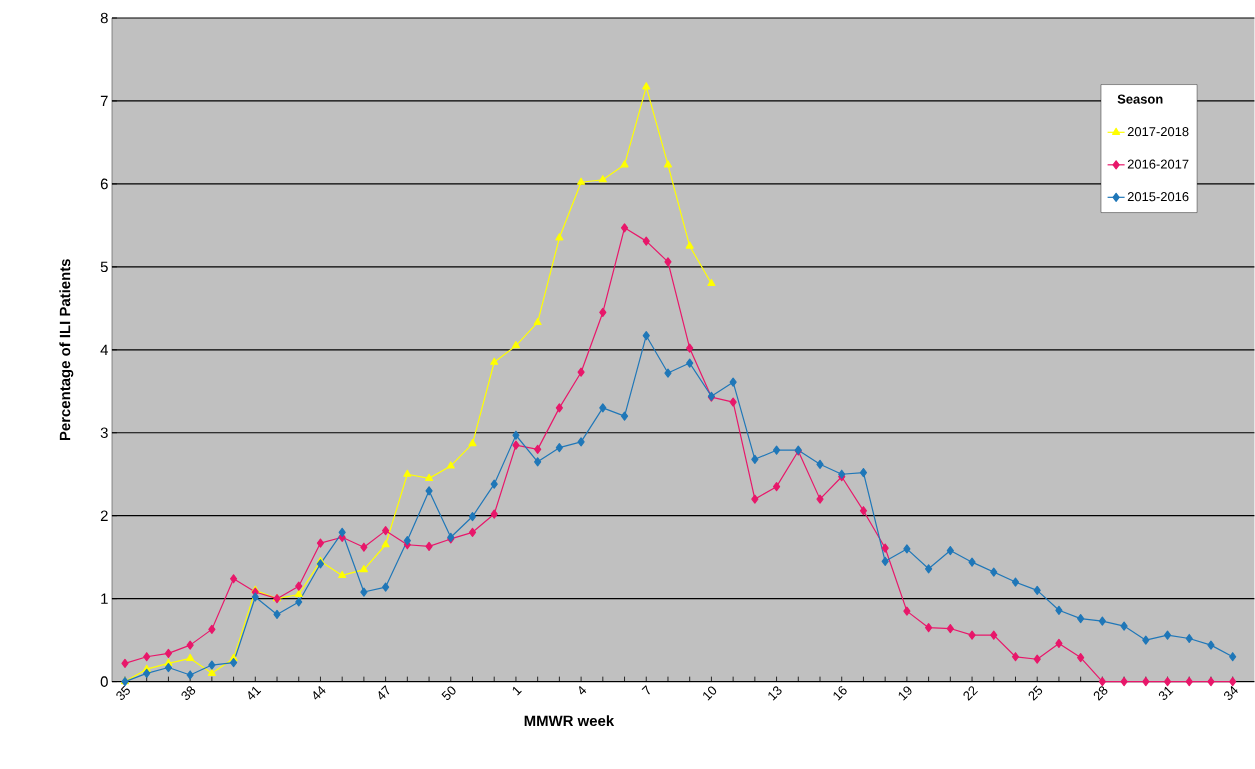 This screenshot has height=769, width=1255. I want to click on y-tick-label: 0, so click(104, 682).